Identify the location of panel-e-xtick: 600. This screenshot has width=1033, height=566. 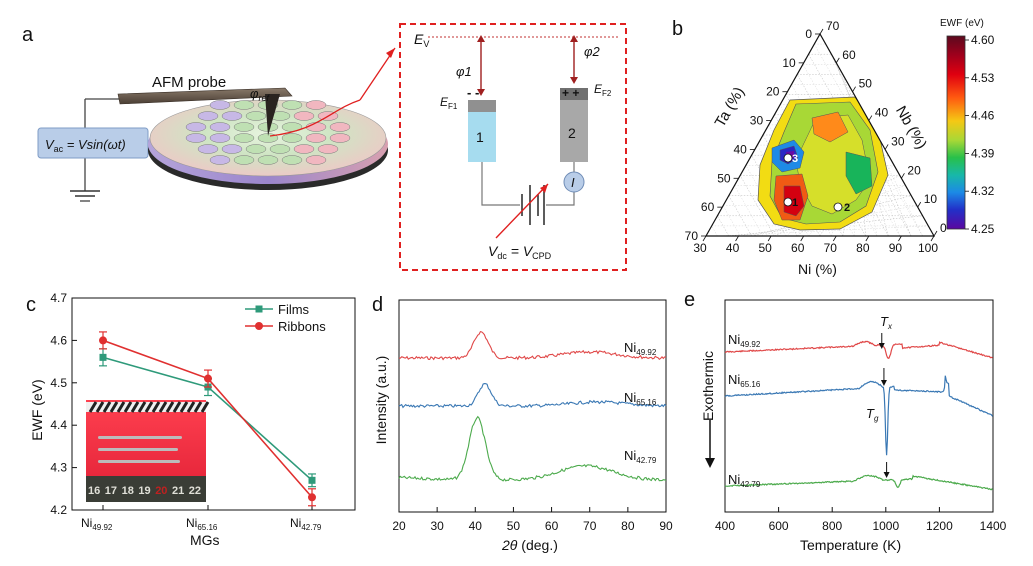
(779, 526).